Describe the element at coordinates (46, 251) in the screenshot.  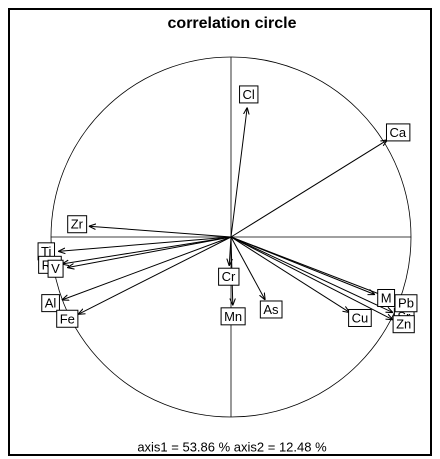
I see `arrow-label: Ti` at that location.